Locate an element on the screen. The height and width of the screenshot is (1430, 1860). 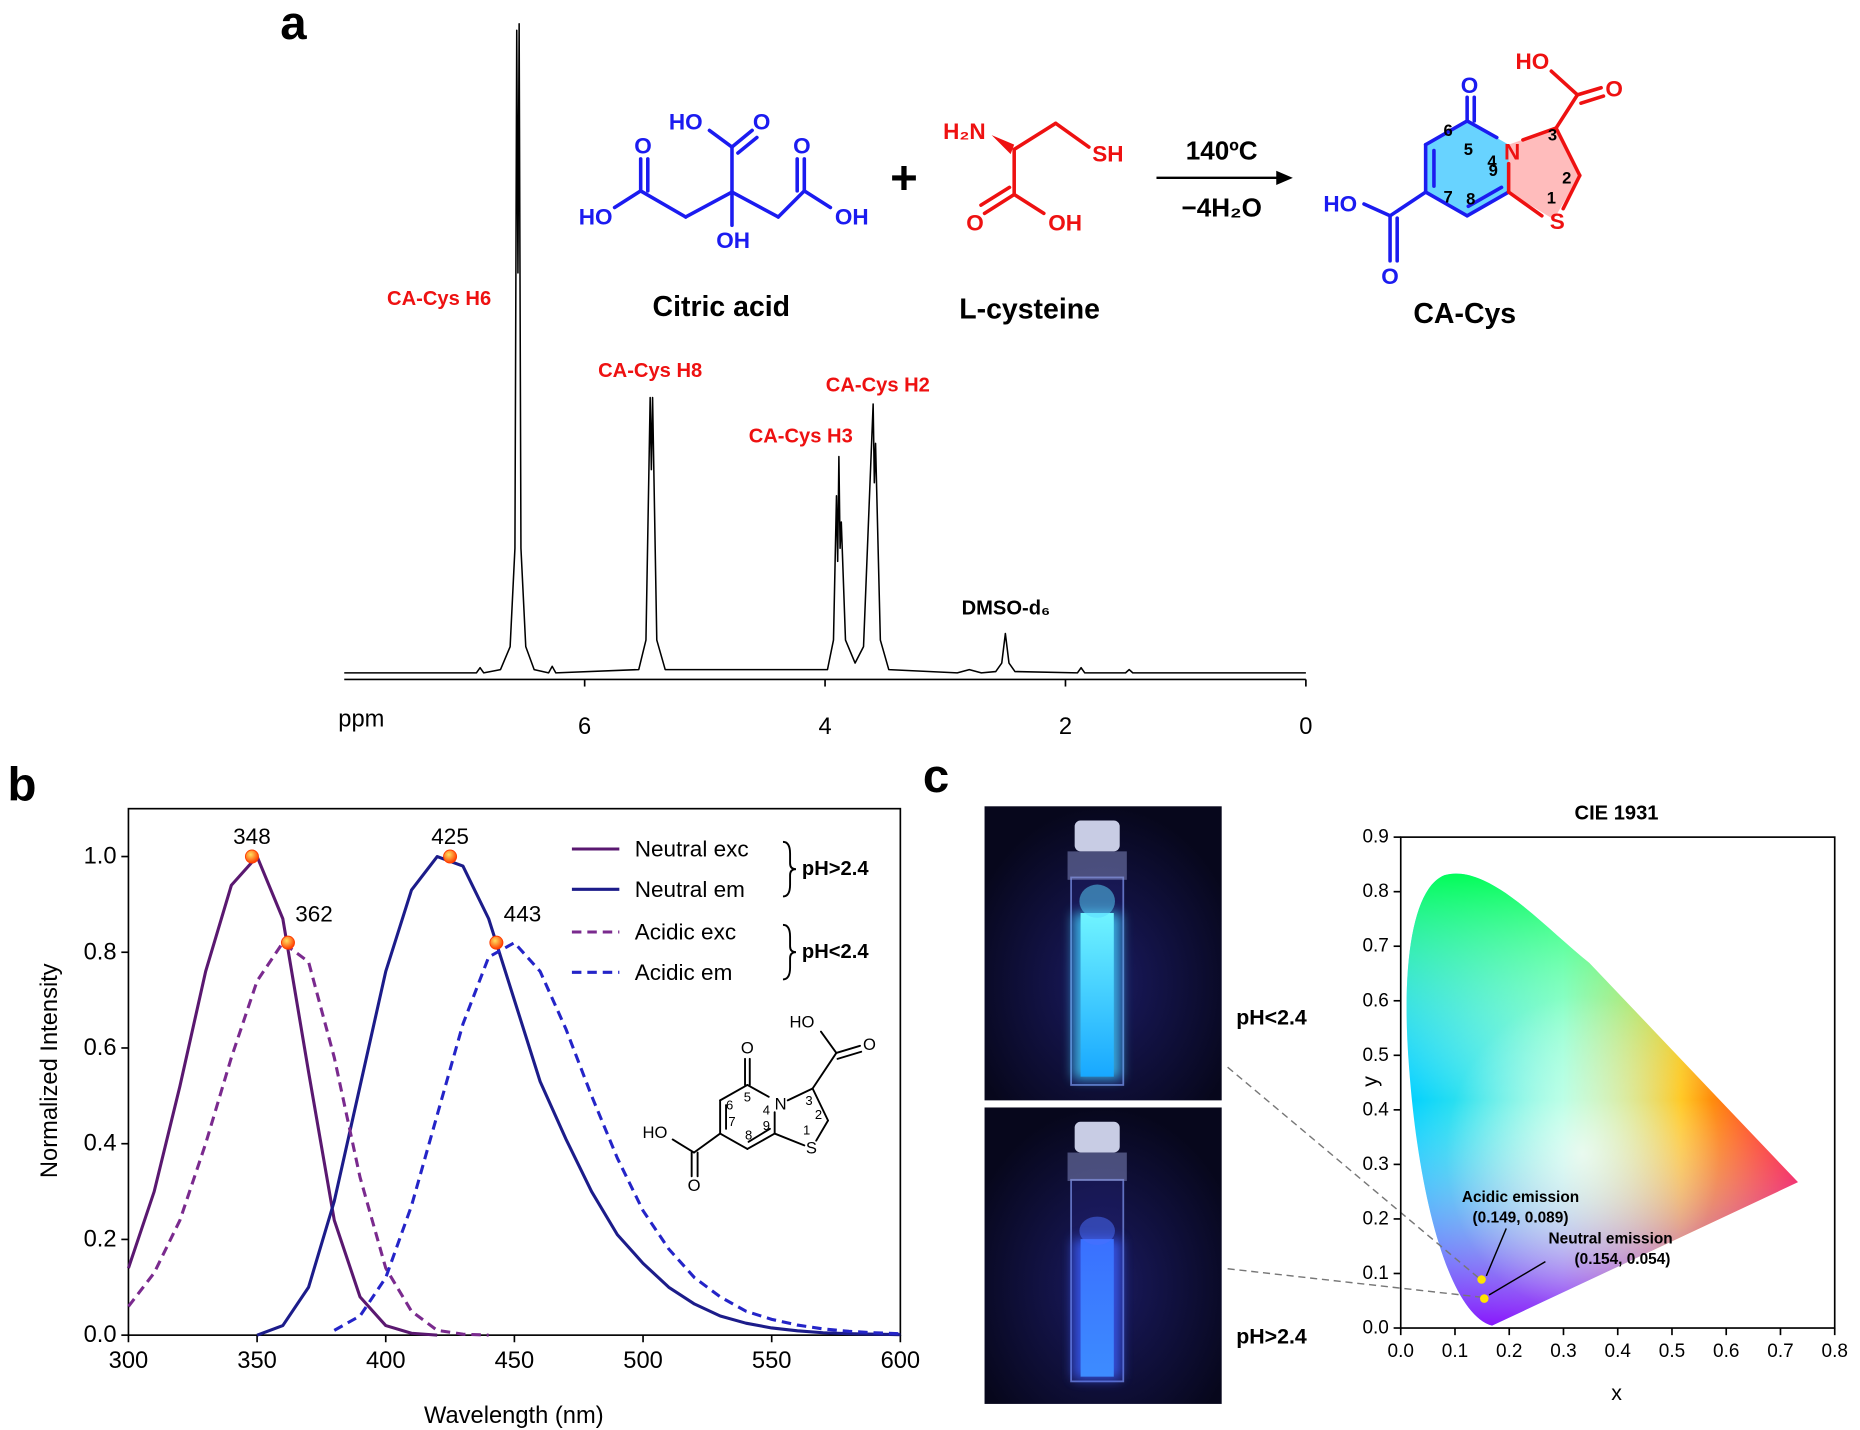
x-axis-label: Wavelength (nm) is located at coordinates (514, 1416).